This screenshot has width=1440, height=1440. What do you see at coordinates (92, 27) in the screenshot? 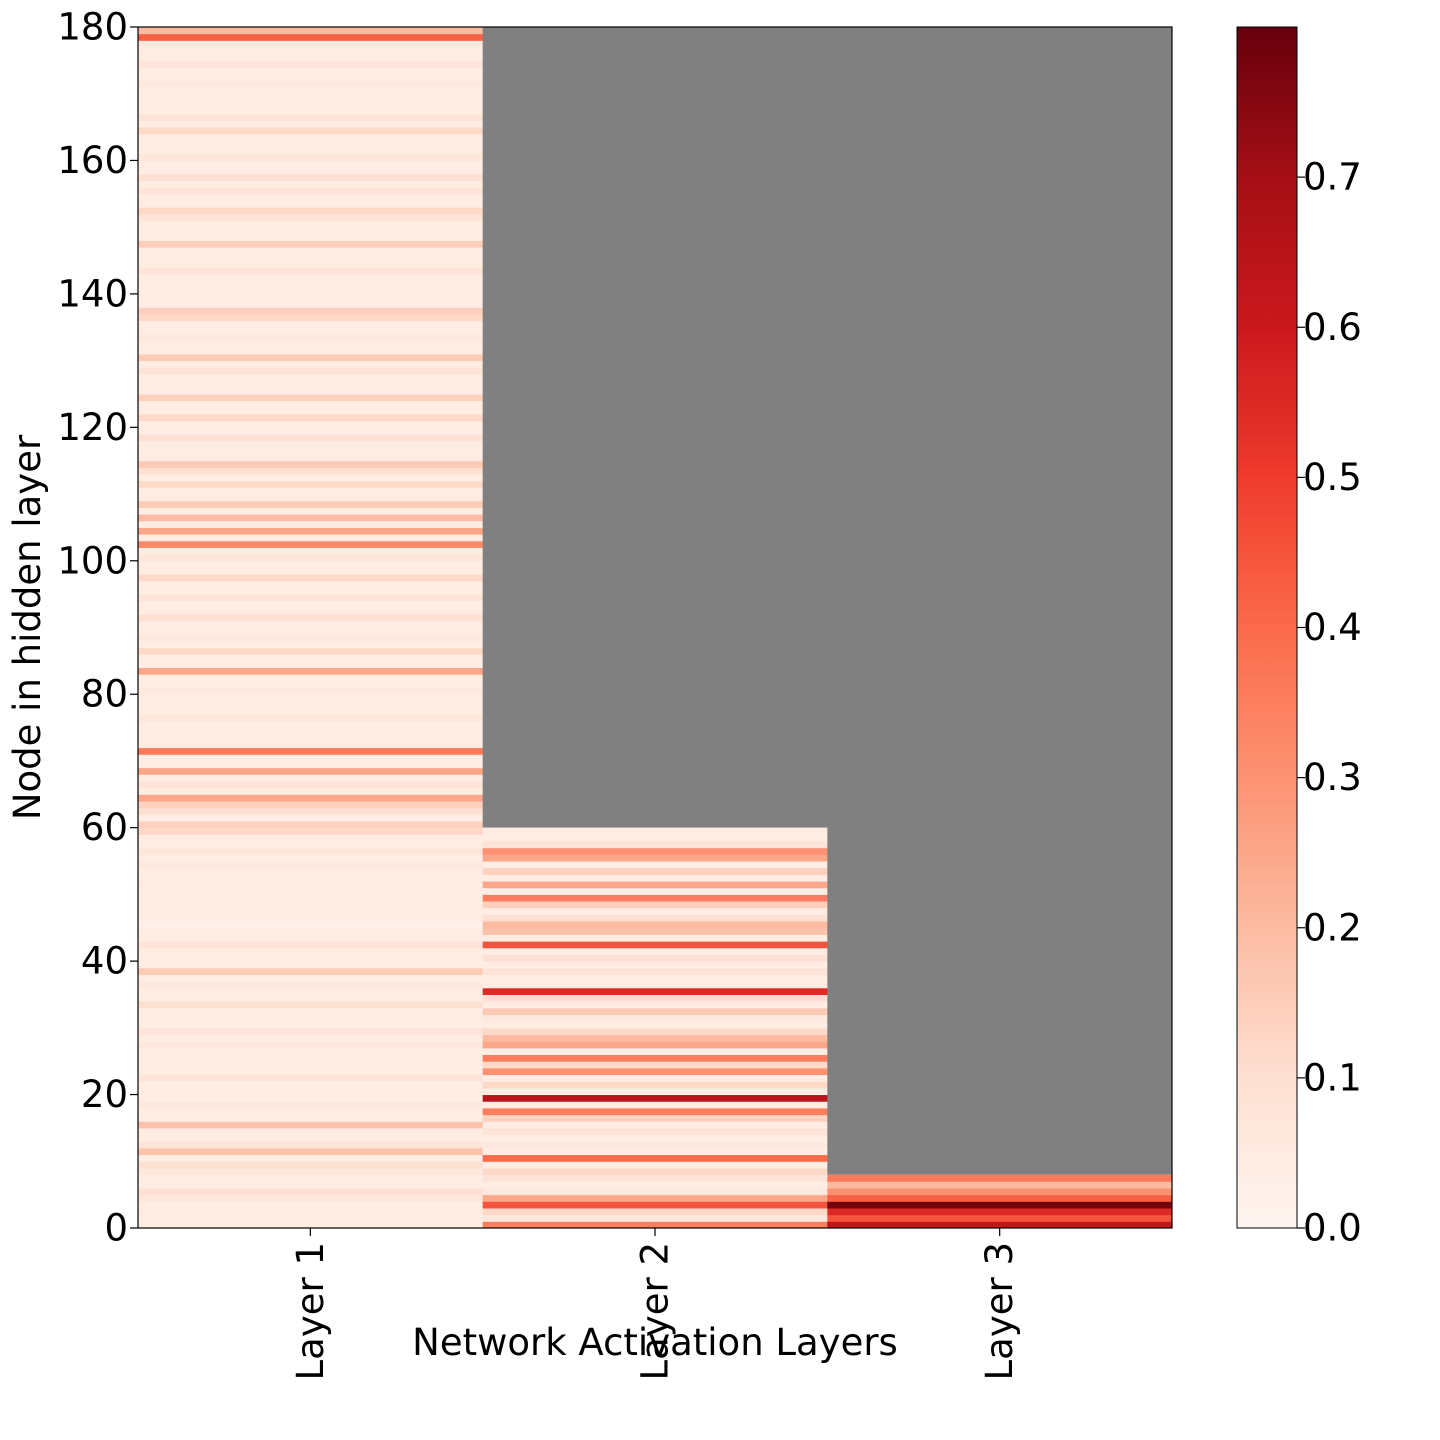
I see `y-tick-label: 180` at bounding box center [92, 27].